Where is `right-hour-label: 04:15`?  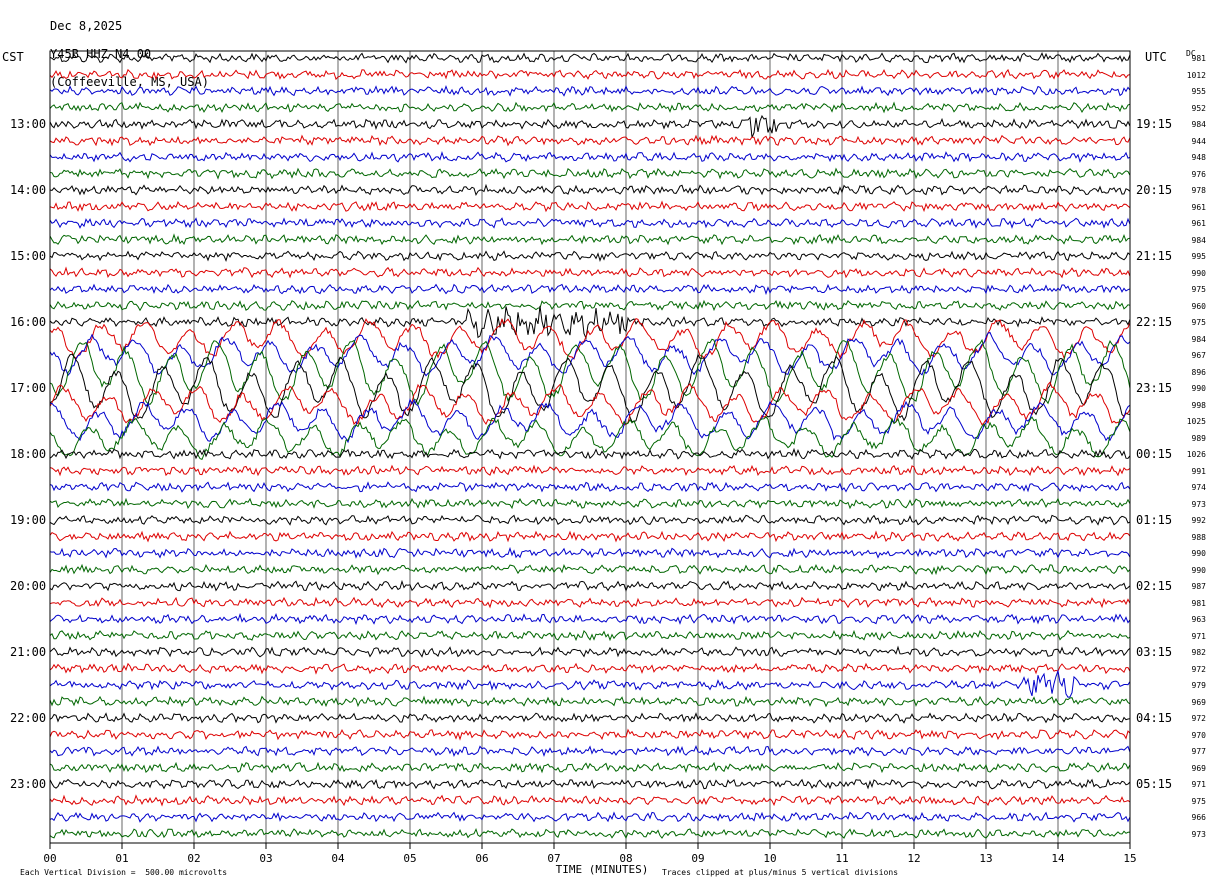 right-hour-label: 04:15 is located at coordinates (1154, 718).